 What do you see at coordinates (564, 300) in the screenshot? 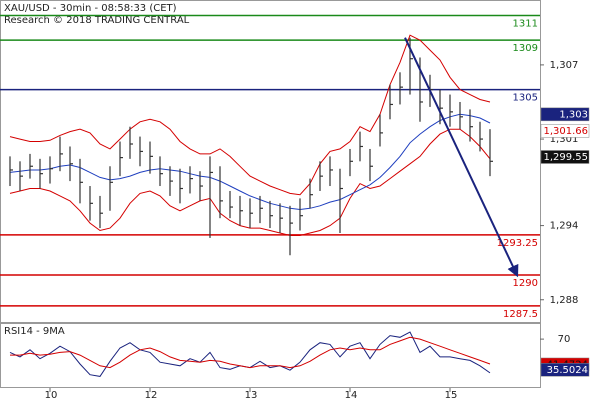
I see `y-tick-label: 1,288` at bounding box center [564, 300].